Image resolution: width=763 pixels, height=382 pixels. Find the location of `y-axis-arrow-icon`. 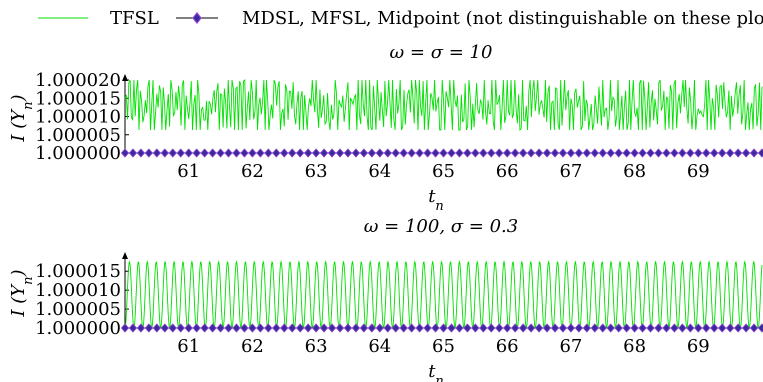

y-axis-arrow-icon is located at coordinates (125, 255).